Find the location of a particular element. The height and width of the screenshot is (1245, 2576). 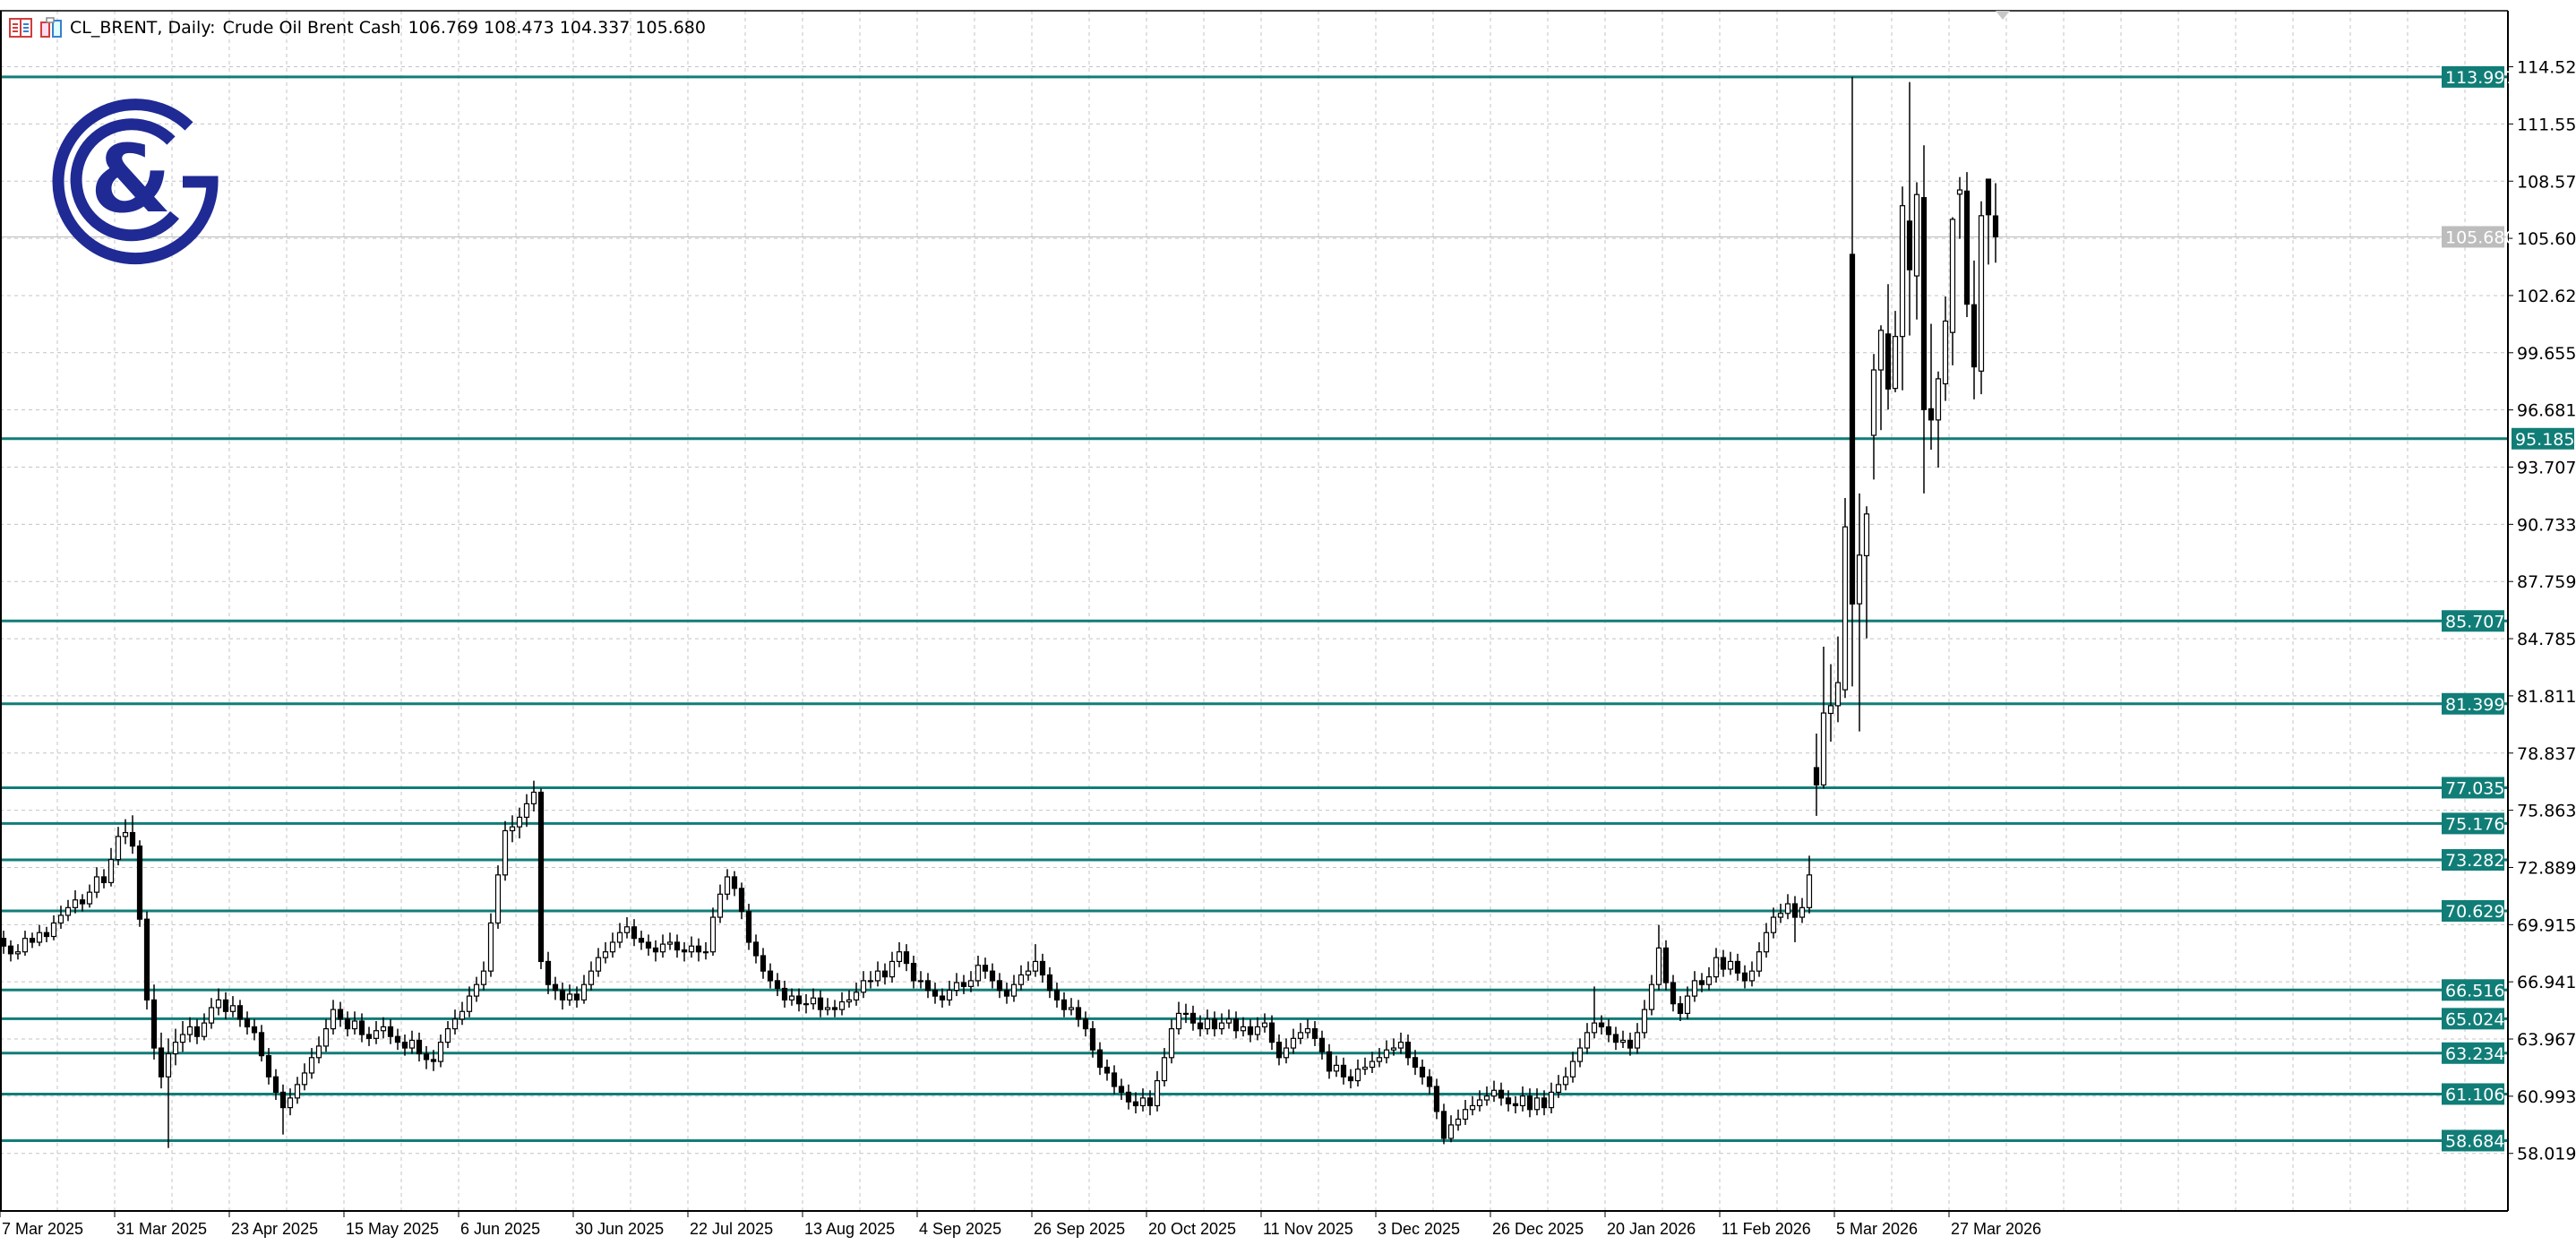

level-label: 58.684 is located at coordinates (2474, 1141).